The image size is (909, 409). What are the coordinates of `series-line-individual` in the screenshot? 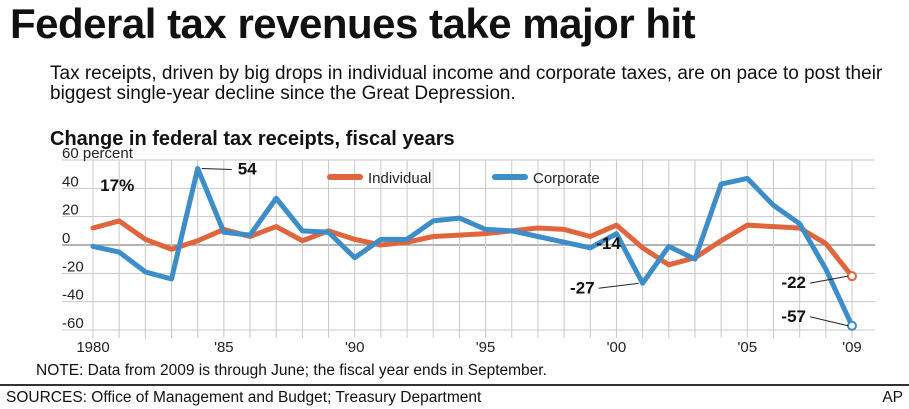 It's located at (472, 248).